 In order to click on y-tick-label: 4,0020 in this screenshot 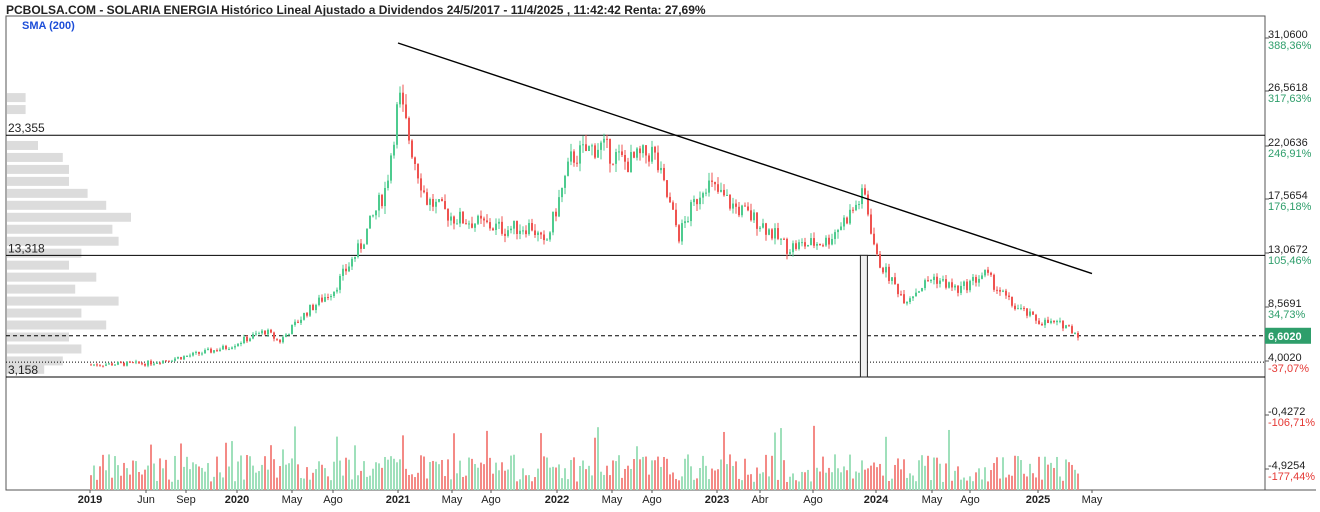, I will do `click(1285, 358)`.